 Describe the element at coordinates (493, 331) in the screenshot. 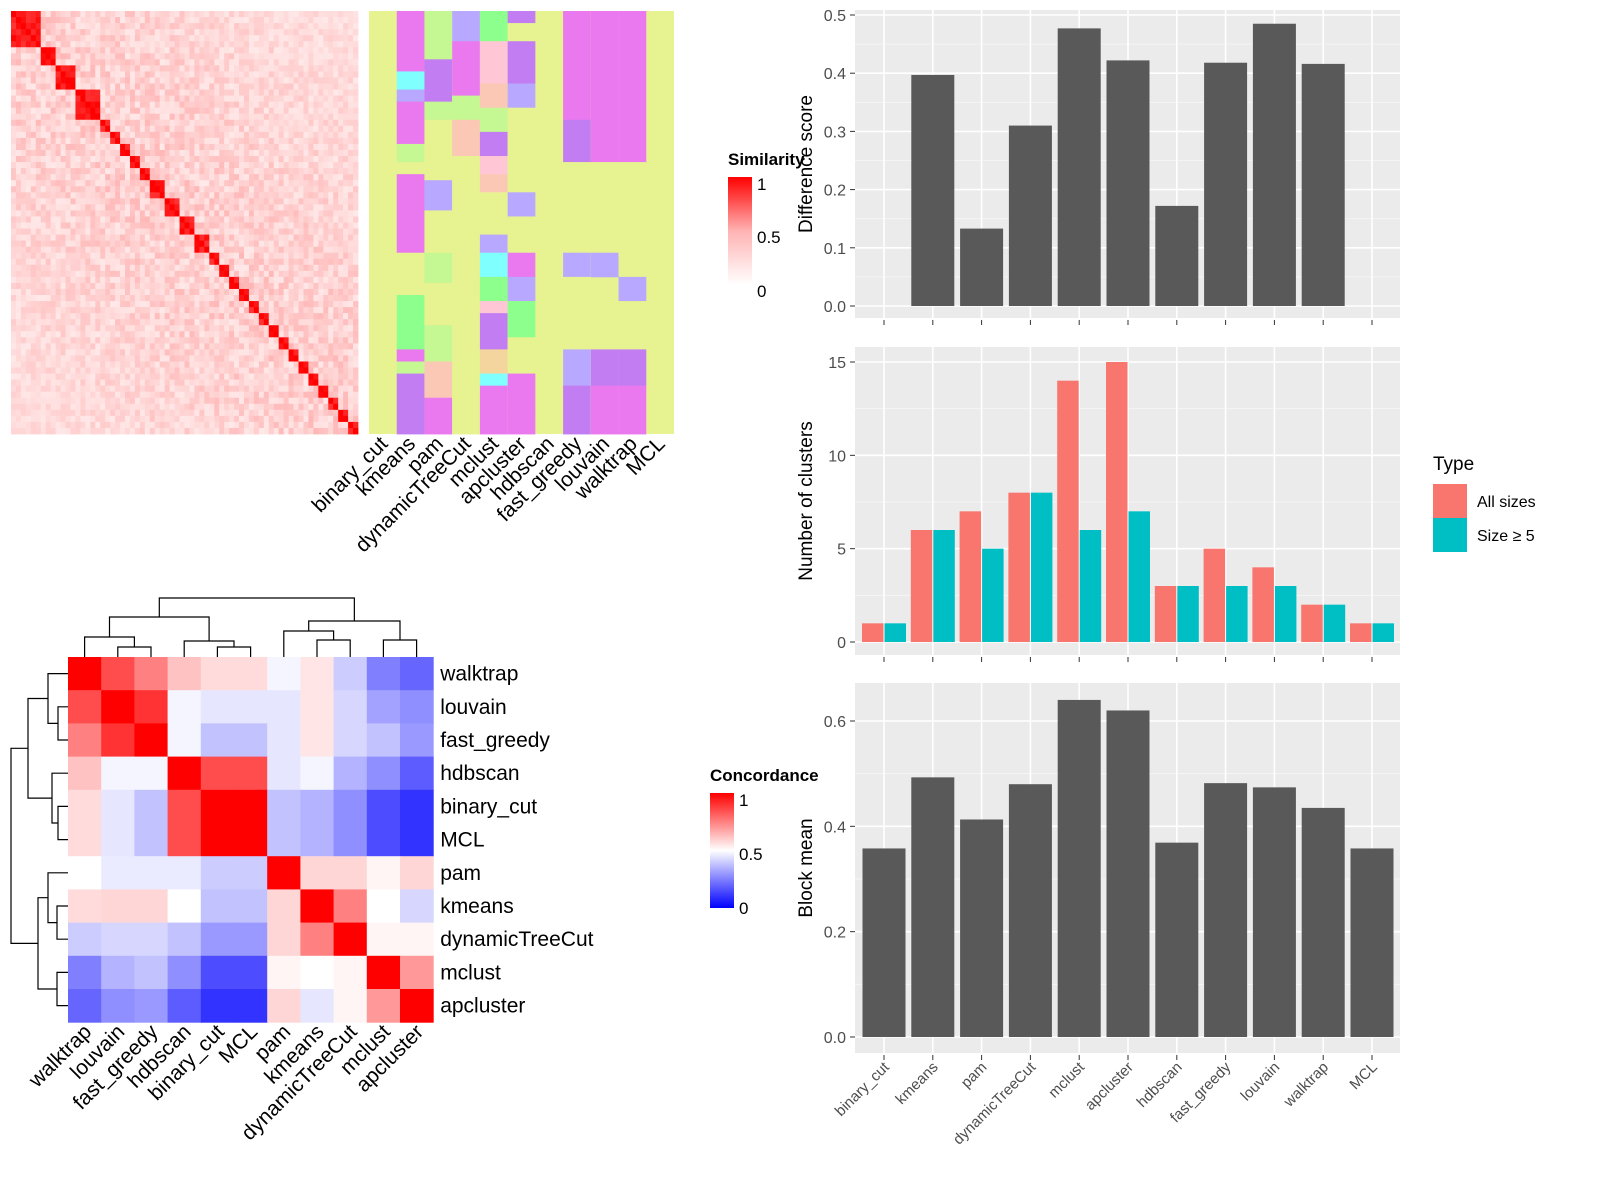

I see `membership-cell` at that location.